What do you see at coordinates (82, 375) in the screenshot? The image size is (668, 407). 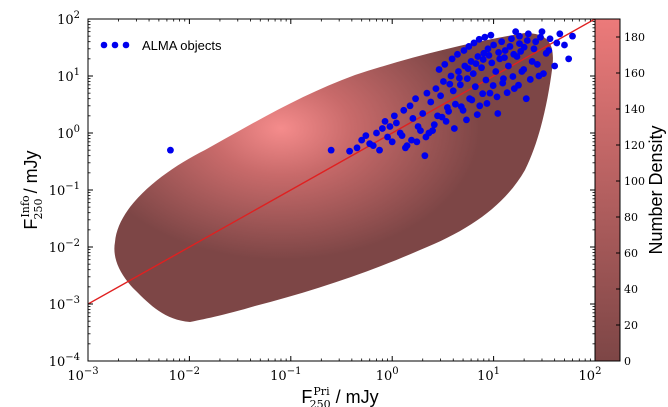 I see `x-tick-label: 10⁻³` at bounding box center [82, 375].